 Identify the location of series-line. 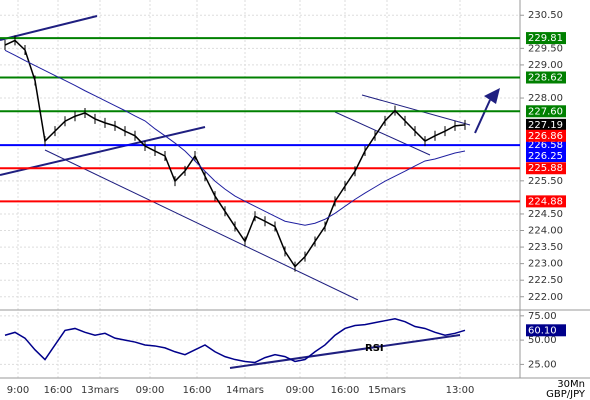
(235, 340).